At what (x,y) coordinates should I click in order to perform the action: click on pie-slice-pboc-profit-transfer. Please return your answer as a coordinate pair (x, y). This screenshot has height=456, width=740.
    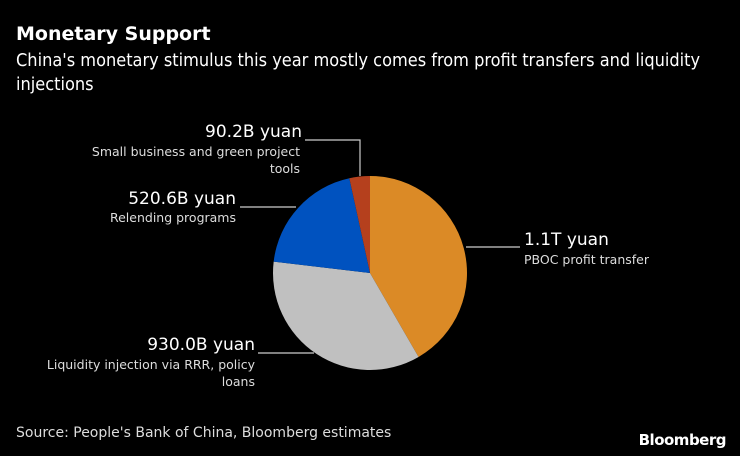
    Looking at the image, I should click on (419, 266).